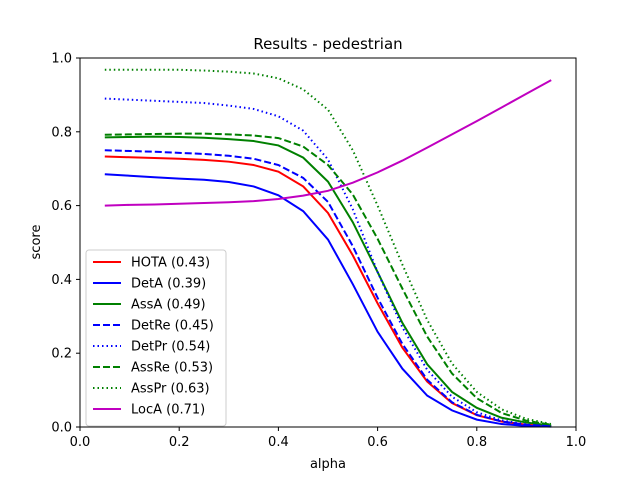 Image resolution: width=640 pixels, height=480 pixels. I want to click on x-tick-label: 0.0, so click(80, 442).